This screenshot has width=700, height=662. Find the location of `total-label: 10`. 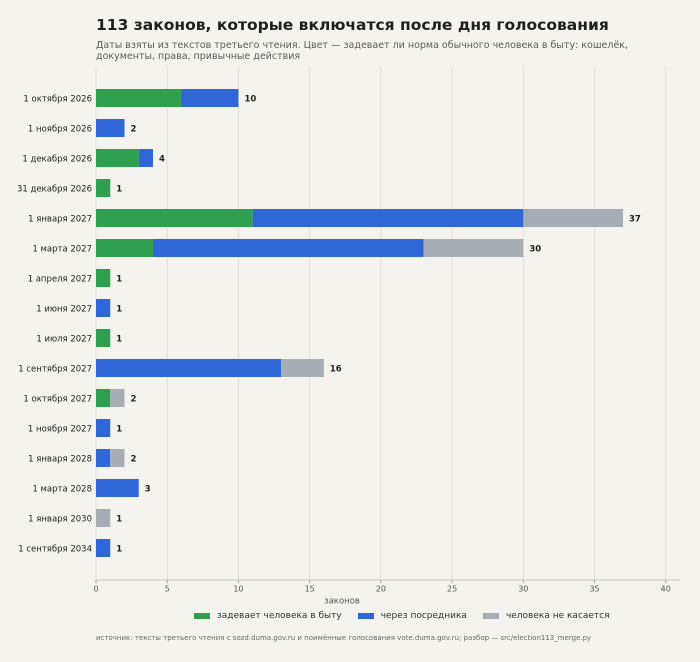

total-label: 10 is located at coordinates (250, 100).